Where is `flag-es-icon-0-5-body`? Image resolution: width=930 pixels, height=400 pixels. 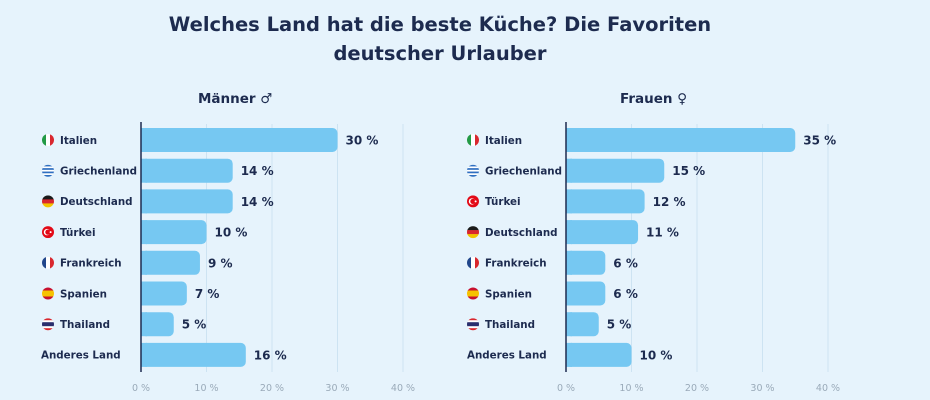 flag-es-icon-0-5-body is located at coordinates (48, 293).